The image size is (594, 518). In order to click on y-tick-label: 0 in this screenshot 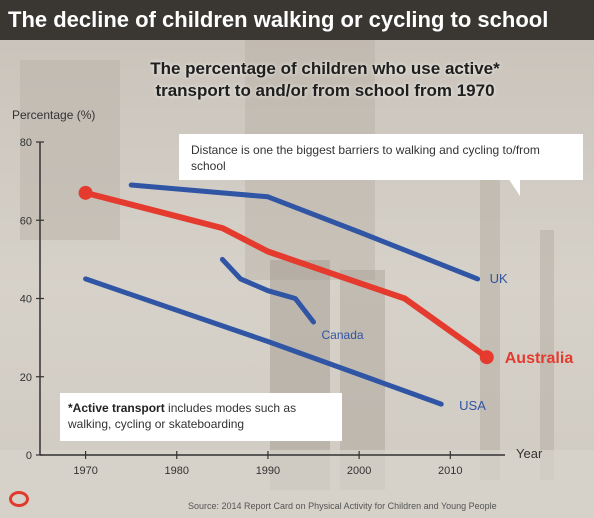, I will do `click(29, 456)`.